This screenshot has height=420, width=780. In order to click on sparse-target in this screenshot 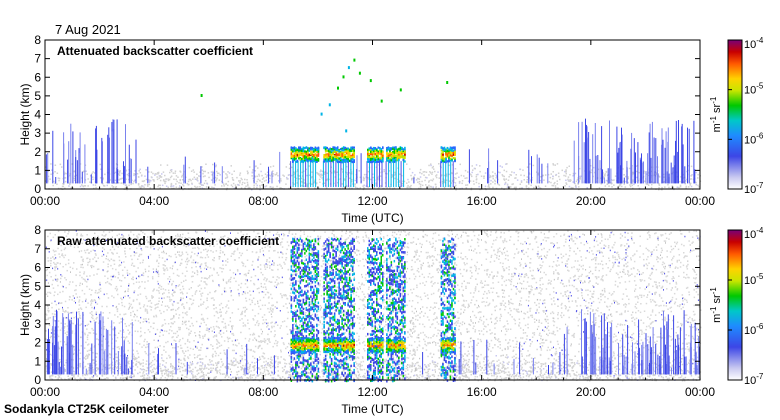, I will do `click(329, 105)`.